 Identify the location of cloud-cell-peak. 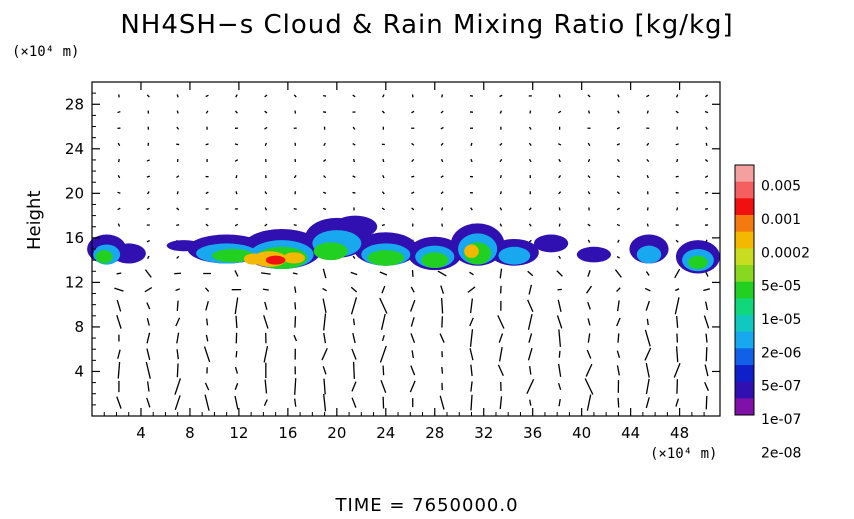
(275, 260).